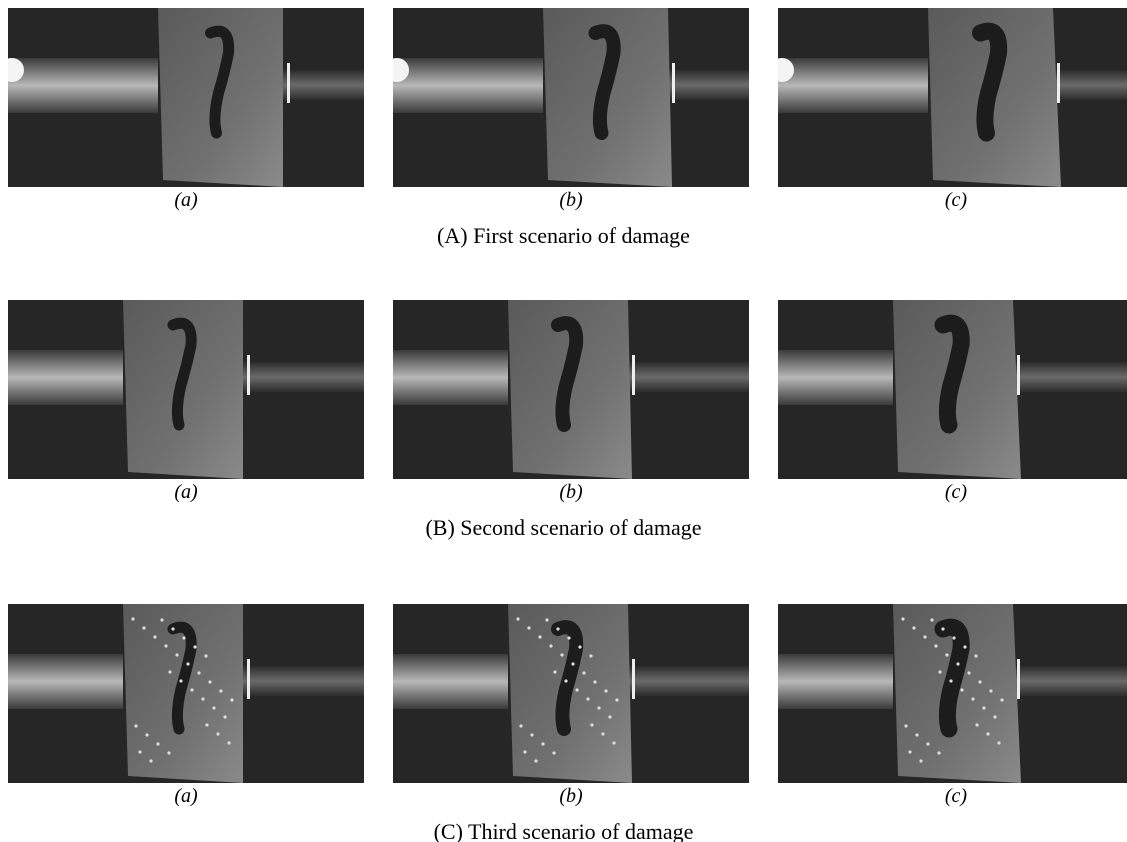 Image resolution: width=1127 pixels, height=842 pixels. Describe the element at coordinates (563, 235) in the screenshot. I see `row-caption: (A) First scenario of damage` at that location.